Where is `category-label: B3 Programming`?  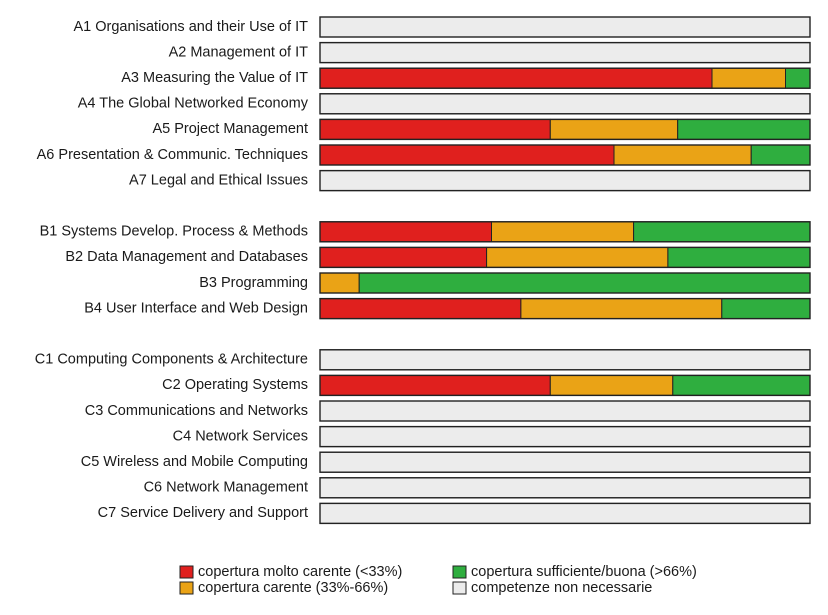
category-label: B3 Programming is located at coordinates (253, 283).